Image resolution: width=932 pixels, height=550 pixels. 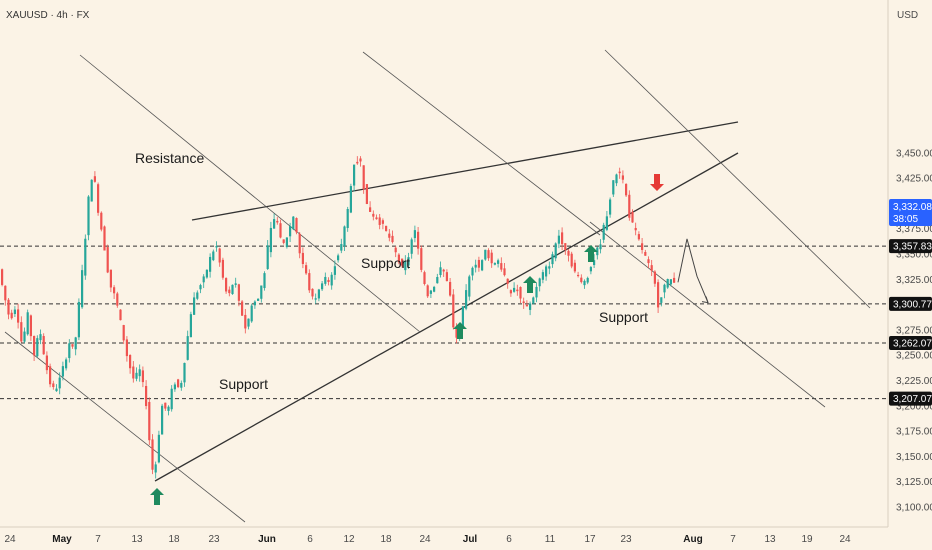 What do you see at coordinates (174, 539) in the screenshot?
I see `time-tick-4: 18` at bounding box center [174, 539].